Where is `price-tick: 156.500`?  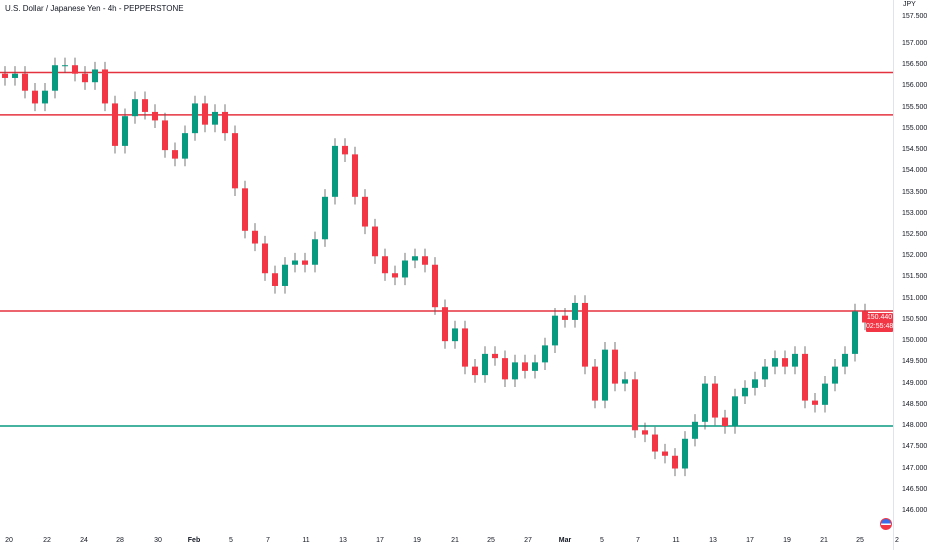
price-tick: 156.500 is located at coordinates (915, 65).